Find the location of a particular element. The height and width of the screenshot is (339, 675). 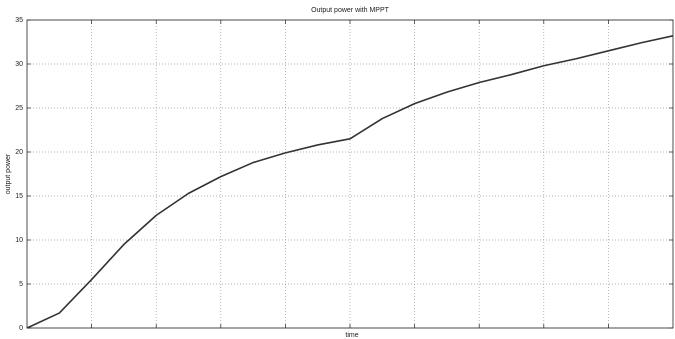

y-tick-label: 5 is located at coordinates (21, 284).